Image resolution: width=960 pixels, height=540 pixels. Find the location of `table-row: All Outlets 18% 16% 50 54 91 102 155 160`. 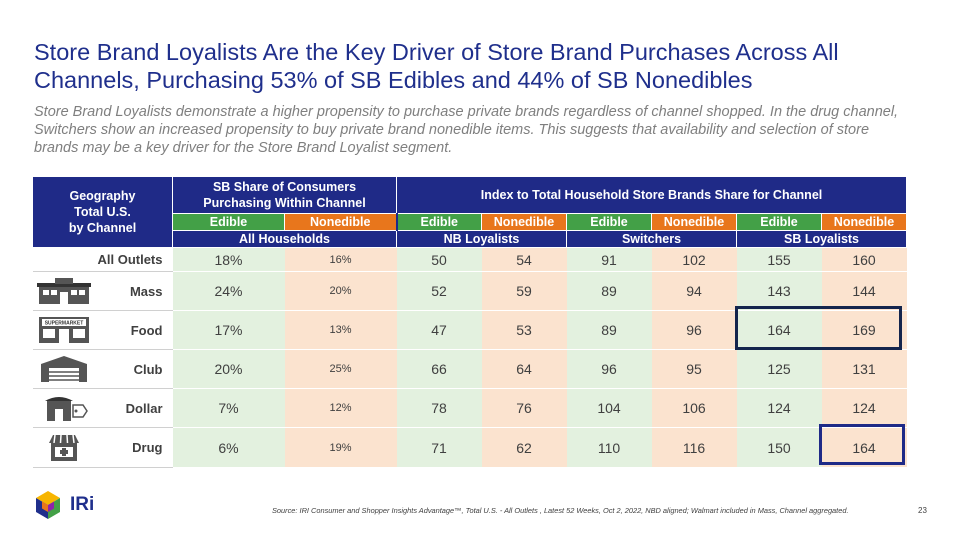

table-row: All Outlets 18% 16% 50 54 91 102 155 160 is located at coordinates (469, 259).